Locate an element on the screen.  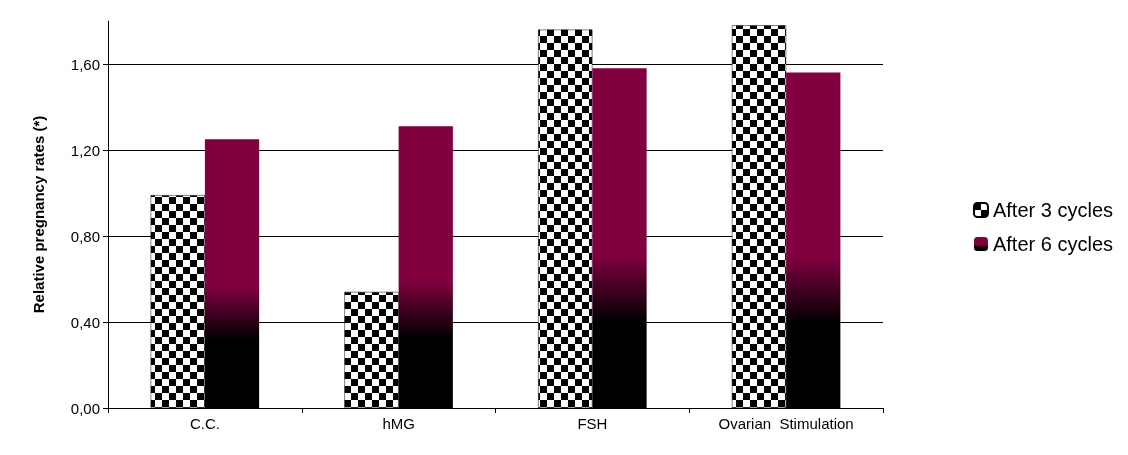
y-axis-title: Relative pregnancy rates (*) is located at coordinates (38, 214).